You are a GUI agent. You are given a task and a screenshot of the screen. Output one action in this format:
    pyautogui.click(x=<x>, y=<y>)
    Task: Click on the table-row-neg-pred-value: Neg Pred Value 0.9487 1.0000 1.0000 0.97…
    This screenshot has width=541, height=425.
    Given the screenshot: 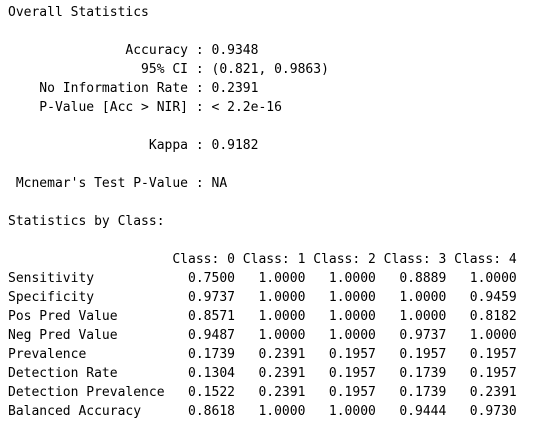 What is the action you would take?
    pyautogui.click(x=262, y=335)
    